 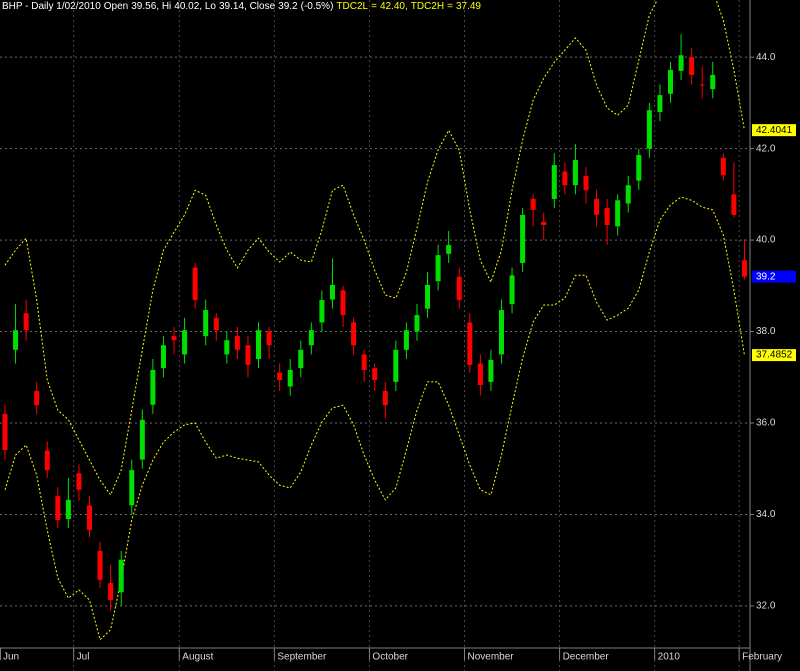 I want to click on value-marker-label: 37.4852, so click(x=774, y=355).